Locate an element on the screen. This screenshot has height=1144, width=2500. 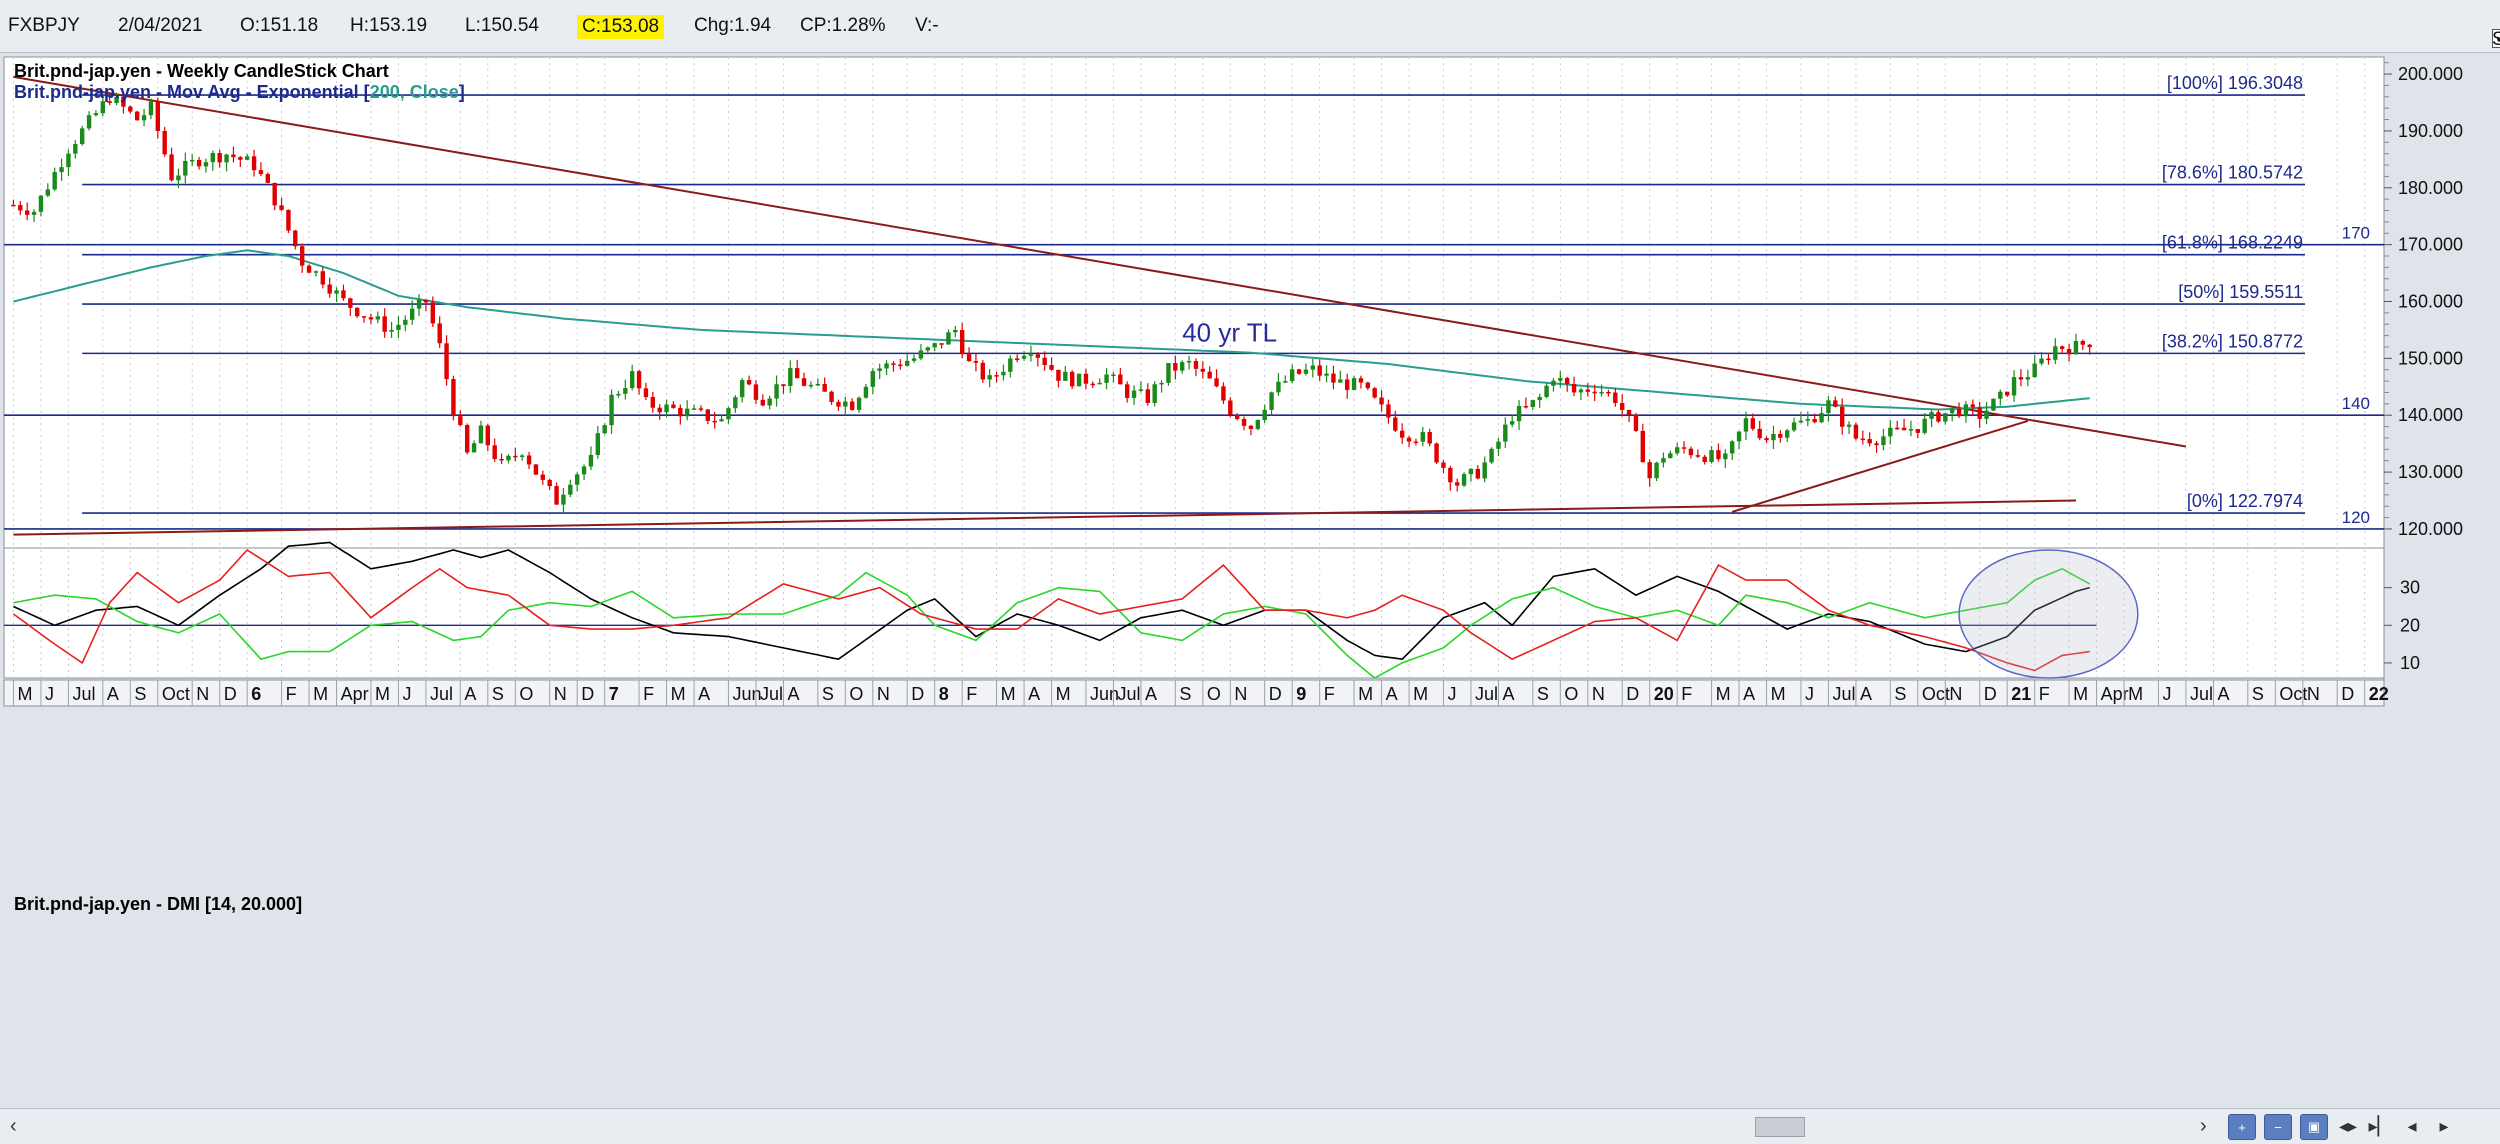
horizontal-level-label: 140 is located at coordinates (2356, 403).